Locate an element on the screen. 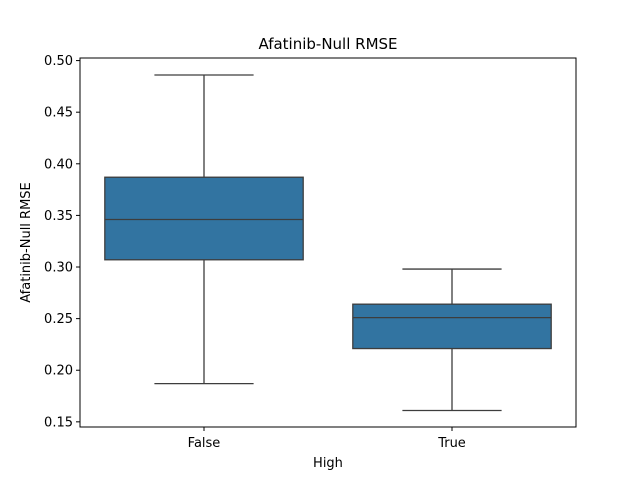 Image resolution: width=640 pixels, height=480 pixels. y-tick-label: 0.35 is located at coordinates (58, 216).